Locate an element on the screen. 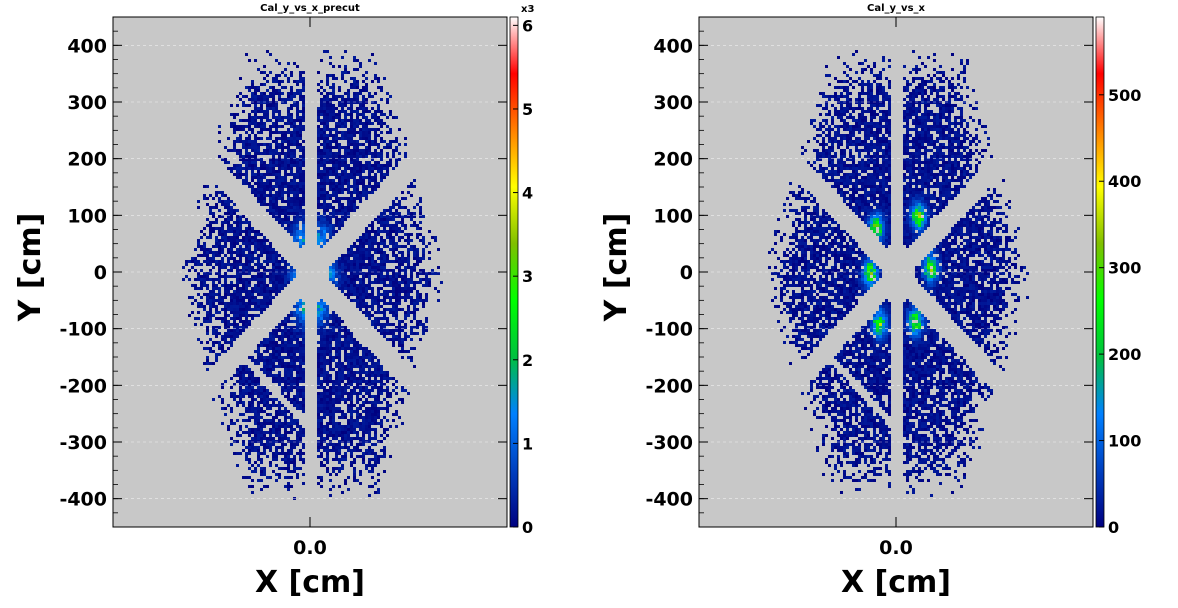  y-tick-label: -400 is located at coordinates (83, 500).